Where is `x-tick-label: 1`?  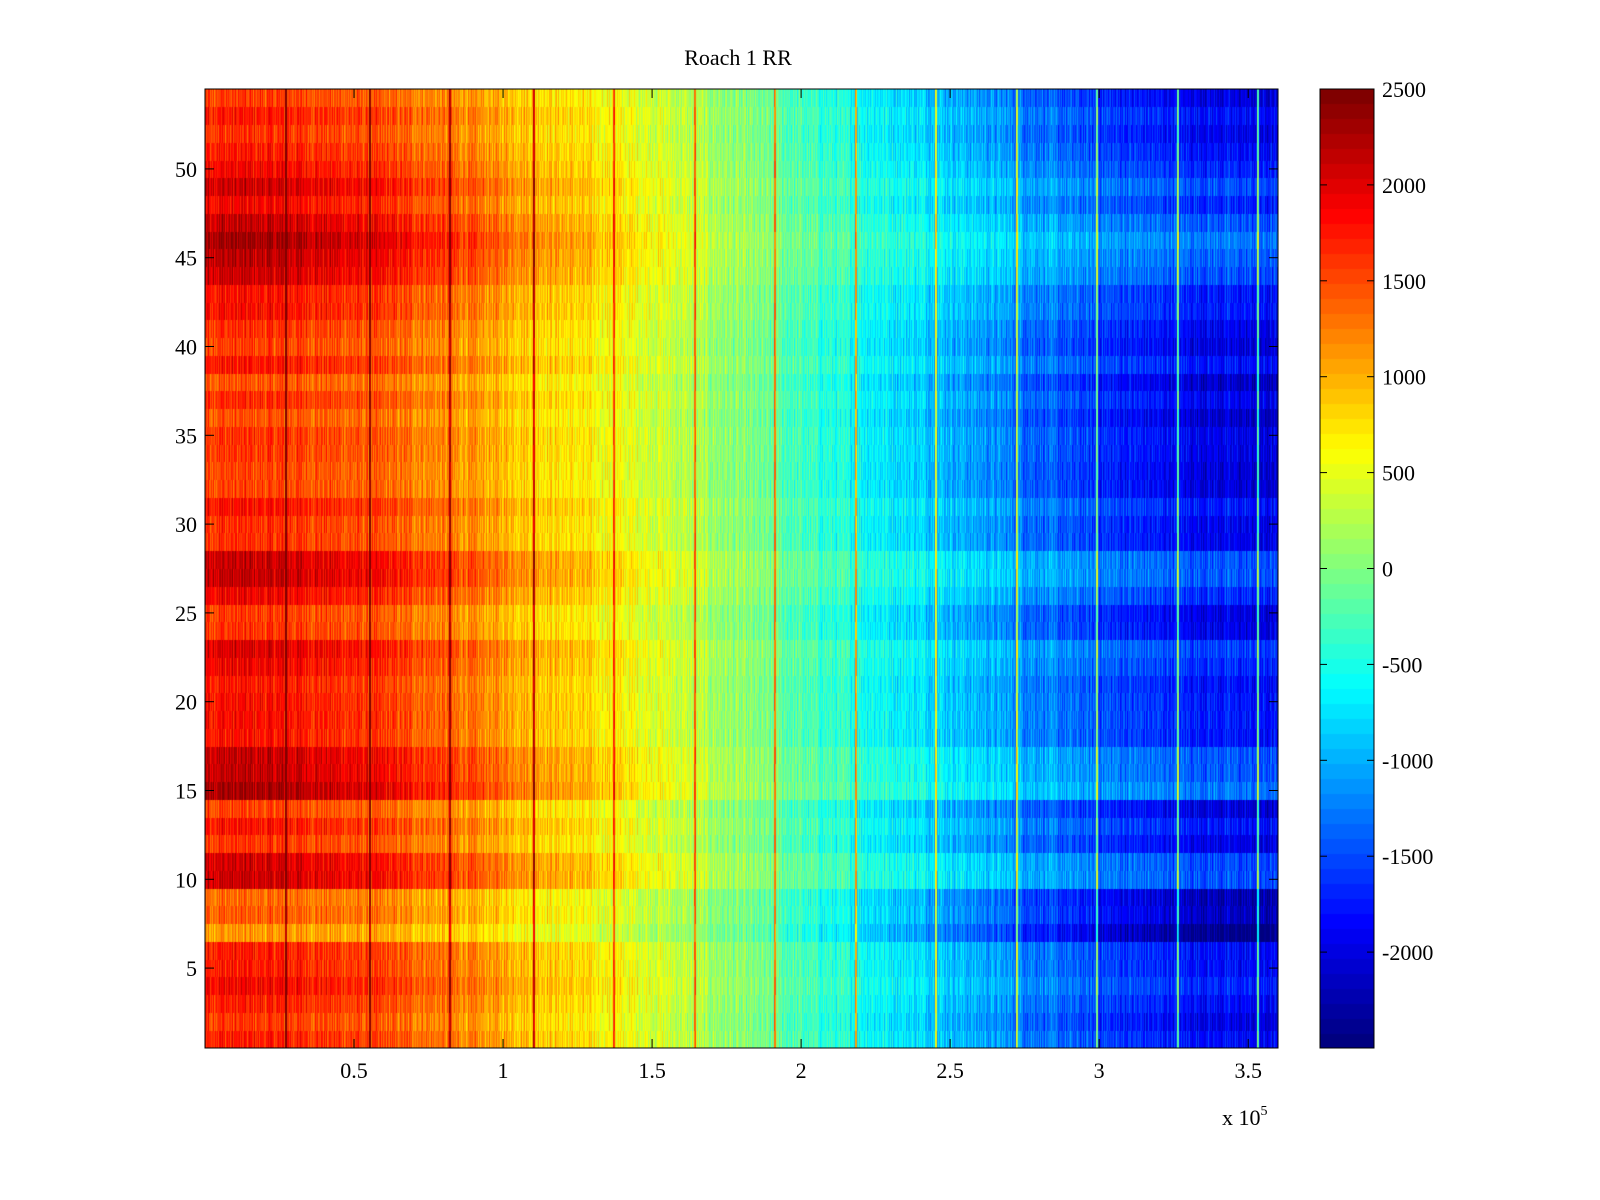
x-tick-label: 1 is located at coordinates (503, 1070).